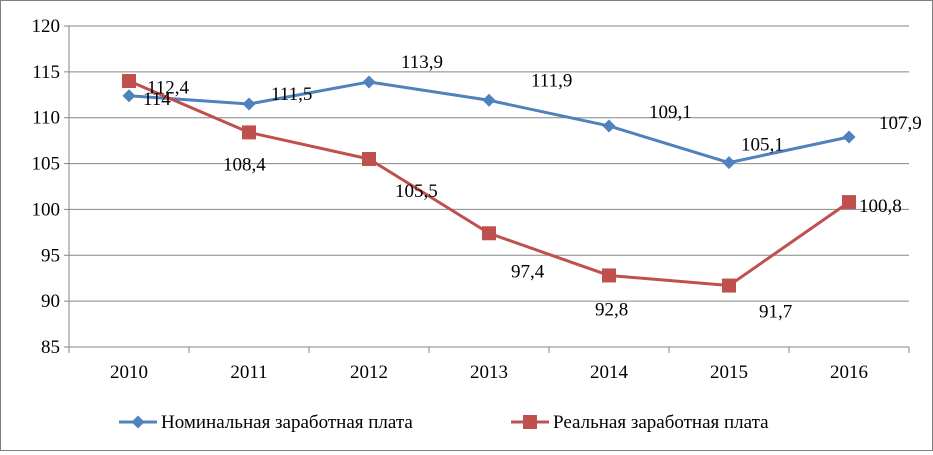 The height and width of the screenshot is (455, 933). What do you see at coordinates (530, 422) in the screenshot?
I see `legend-marker-real` at bounding box center [530, 422].